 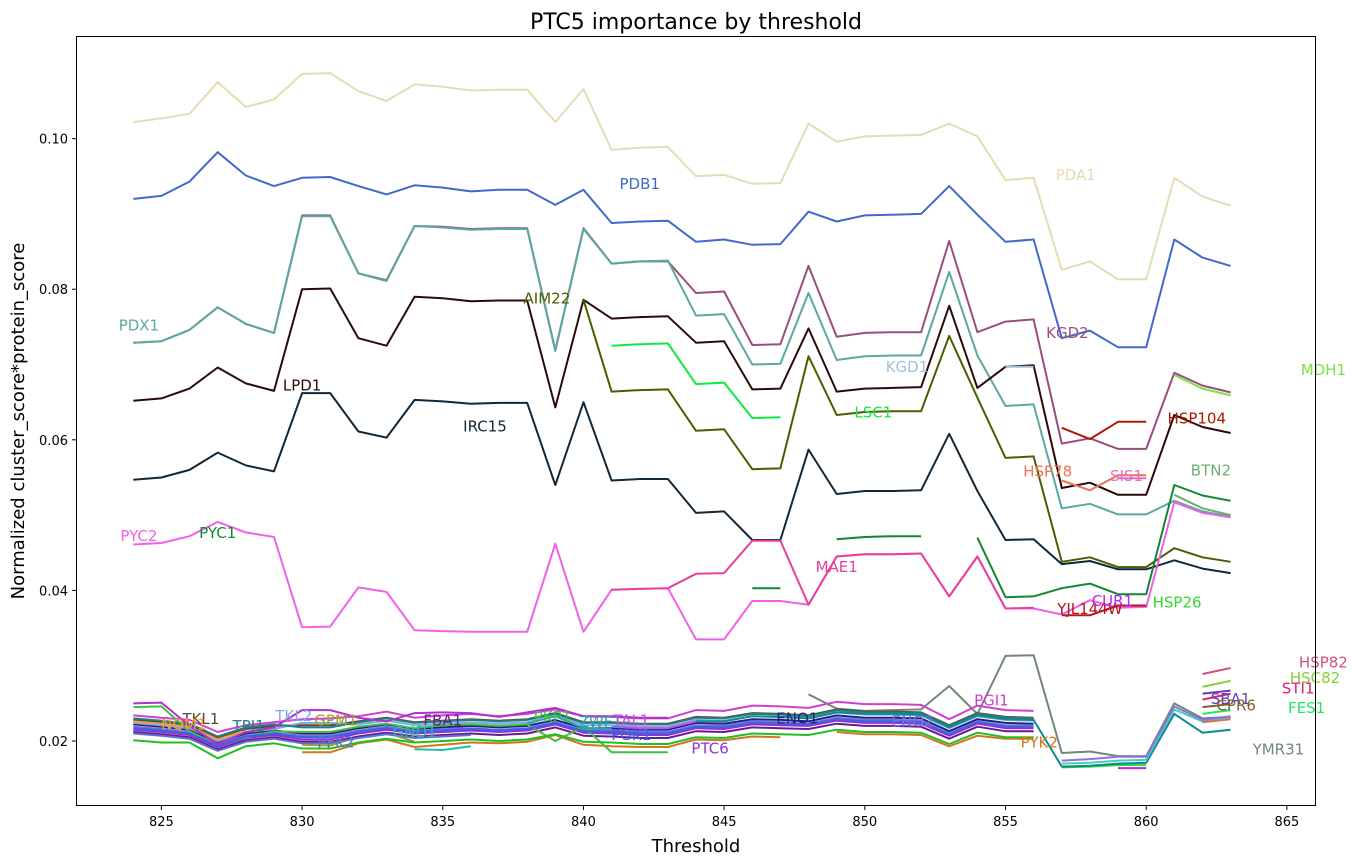 I want to click on series-line-zwf1, so click(x=569, y=722).